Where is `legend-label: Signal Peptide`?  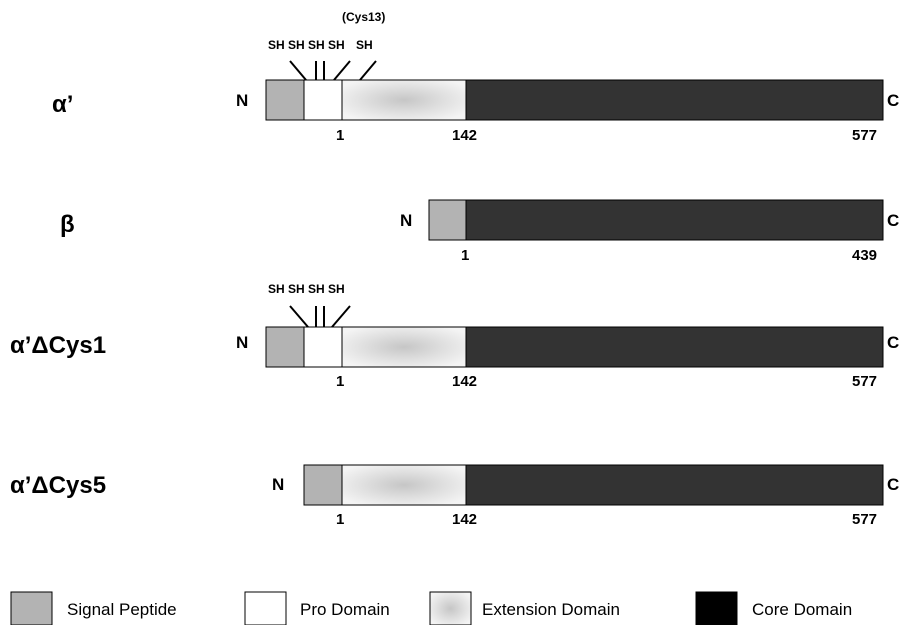 legend-label: Signal Peptide is located at coordinates (122, 609).